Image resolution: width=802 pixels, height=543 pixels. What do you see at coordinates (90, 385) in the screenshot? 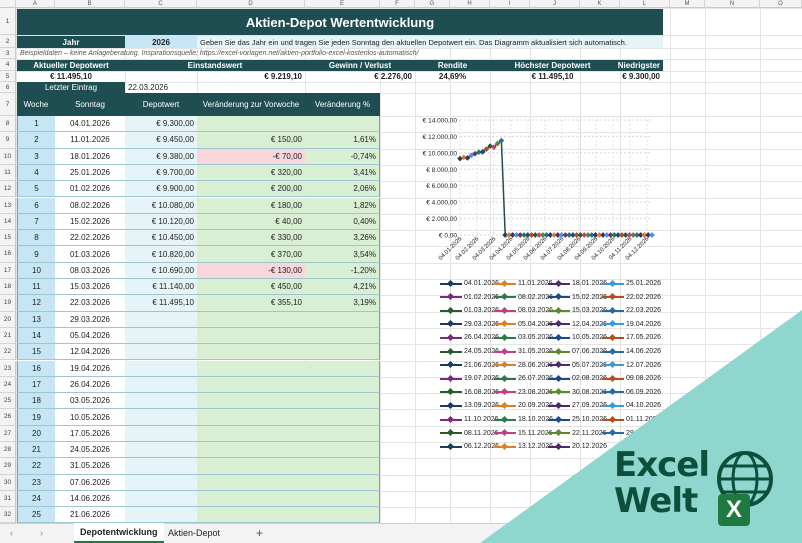
I see `date-cell: 26.04.2026` at bounding box center [90, 385].